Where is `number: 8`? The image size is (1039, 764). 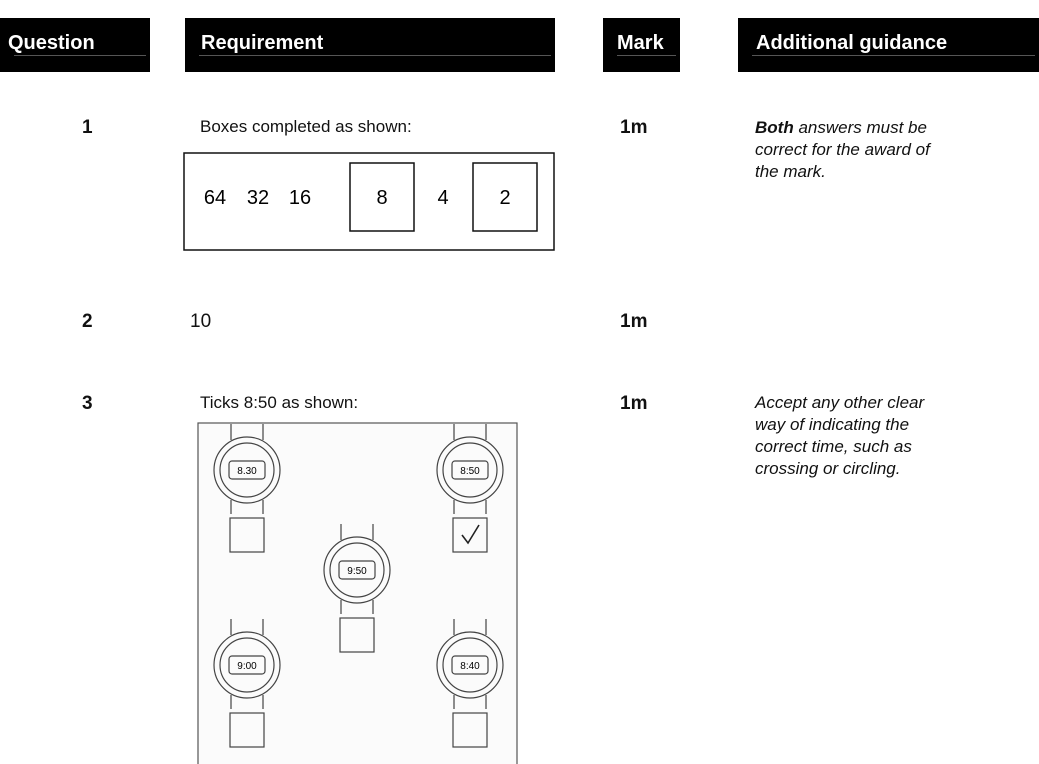
number: 8 is located at coordinates (381, 198).